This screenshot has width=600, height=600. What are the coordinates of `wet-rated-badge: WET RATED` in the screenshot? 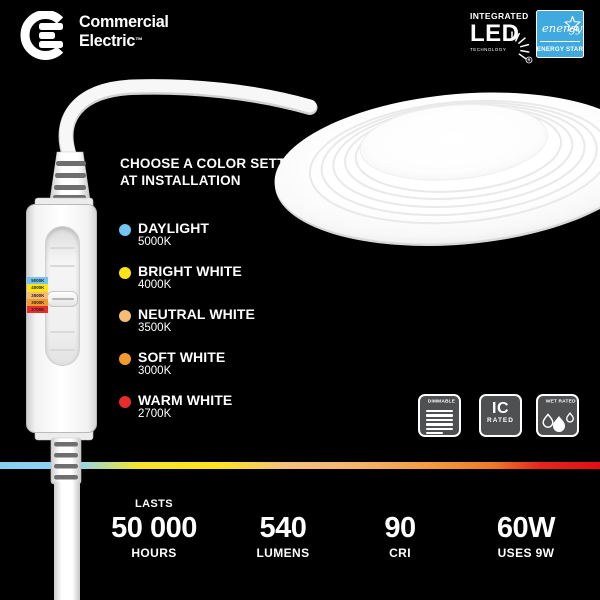 It's located at (557, 415).